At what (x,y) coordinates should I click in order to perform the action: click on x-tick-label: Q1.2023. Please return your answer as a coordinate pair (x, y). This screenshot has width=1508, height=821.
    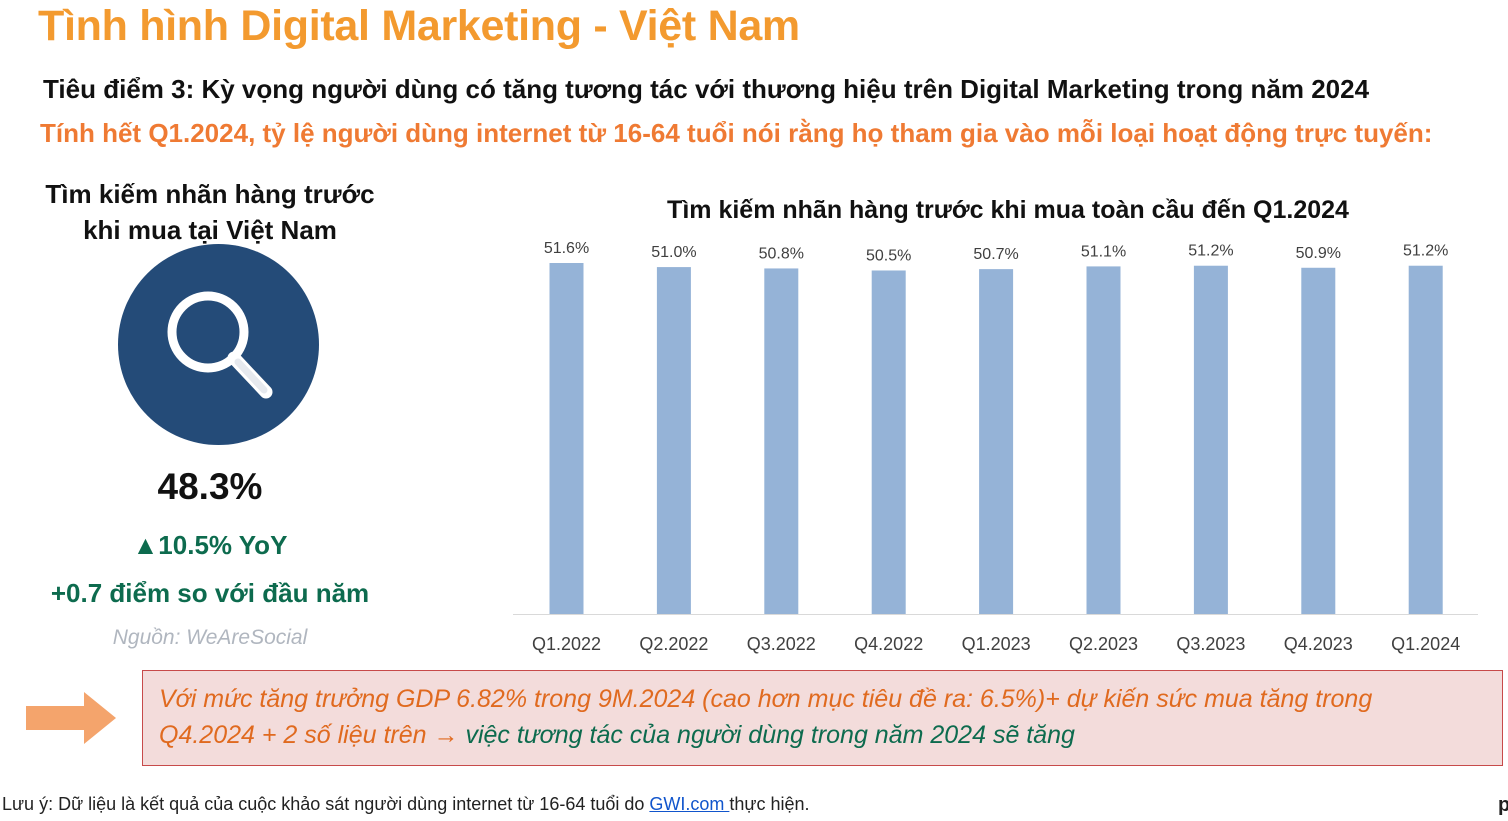
    Looking at the image, I should click on (996, 644).